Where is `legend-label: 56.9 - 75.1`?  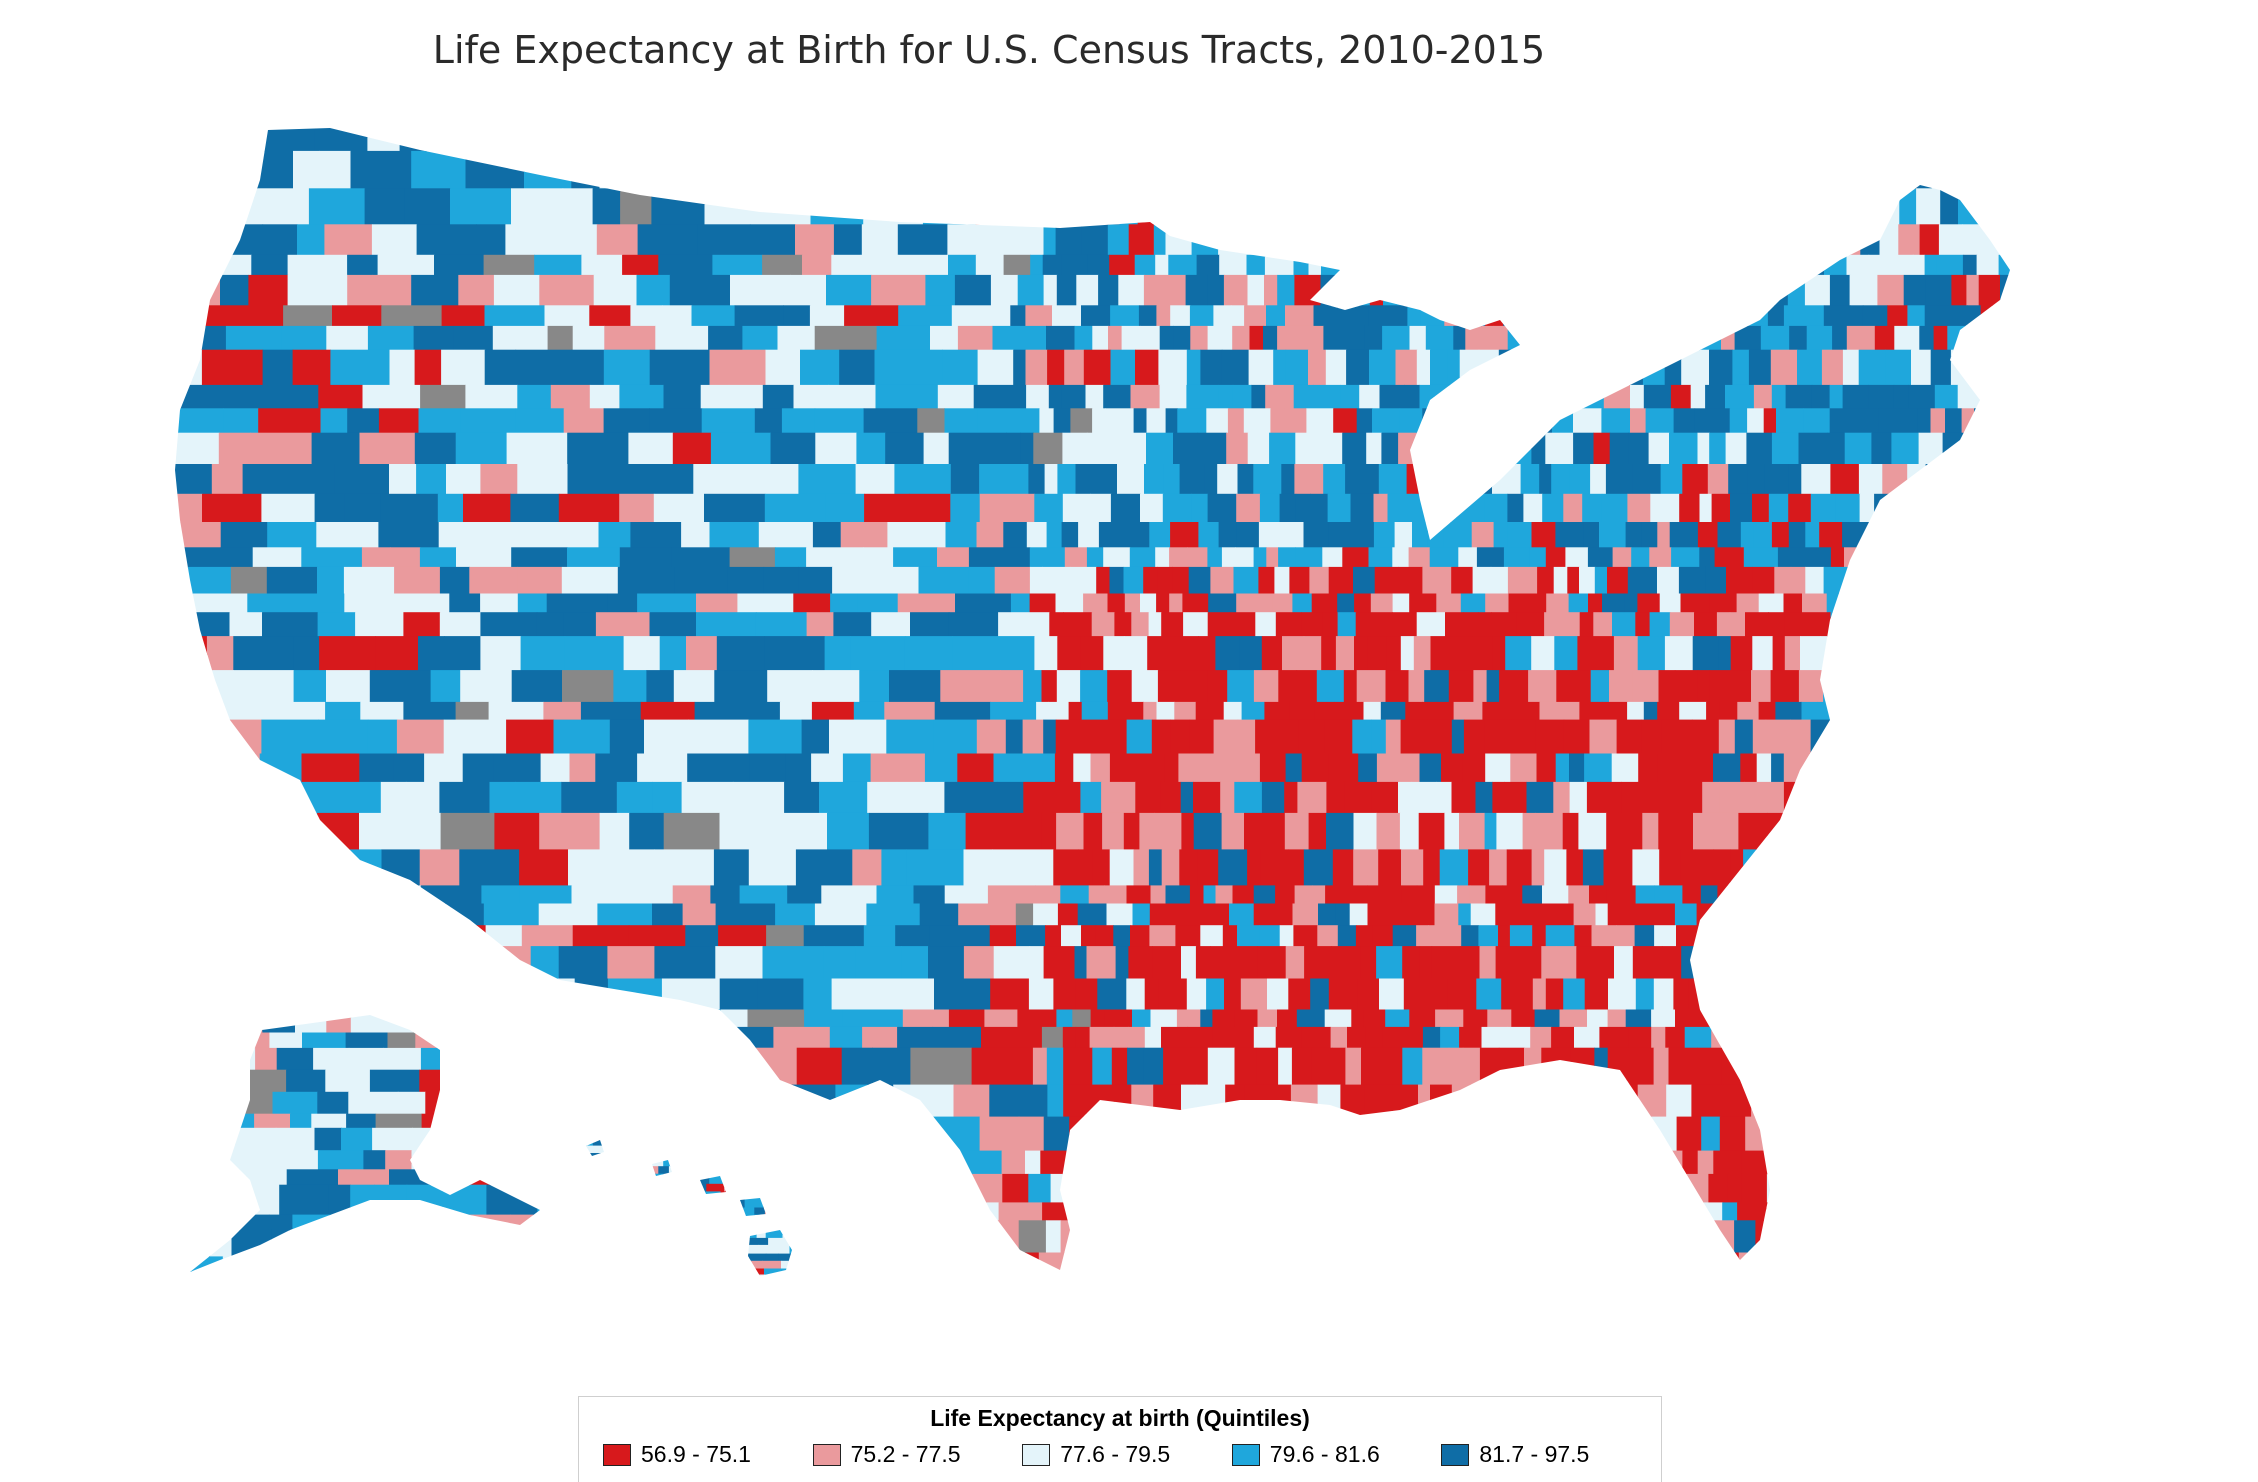 legend-label: 56.9 - 75.1 is located at coordinates (696, 1454).